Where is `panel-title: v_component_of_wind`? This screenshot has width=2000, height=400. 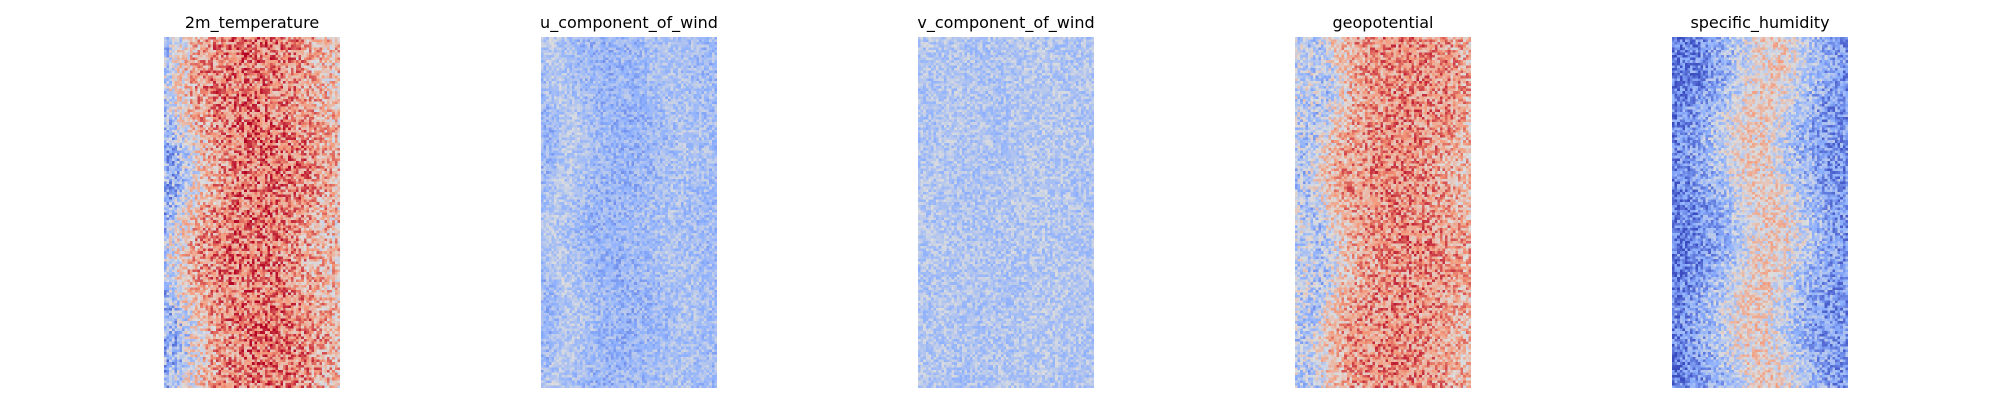 panel-title: v_component_of_wind is located at coordinates (1006, 22).